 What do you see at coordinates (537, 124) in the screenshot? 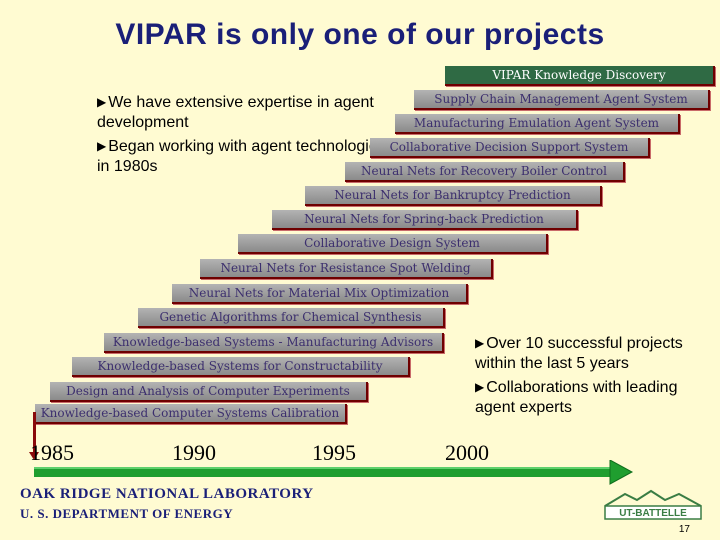
I see `project-step: Manufacturing Emulation Agent System` at bounding box center [537, 124].